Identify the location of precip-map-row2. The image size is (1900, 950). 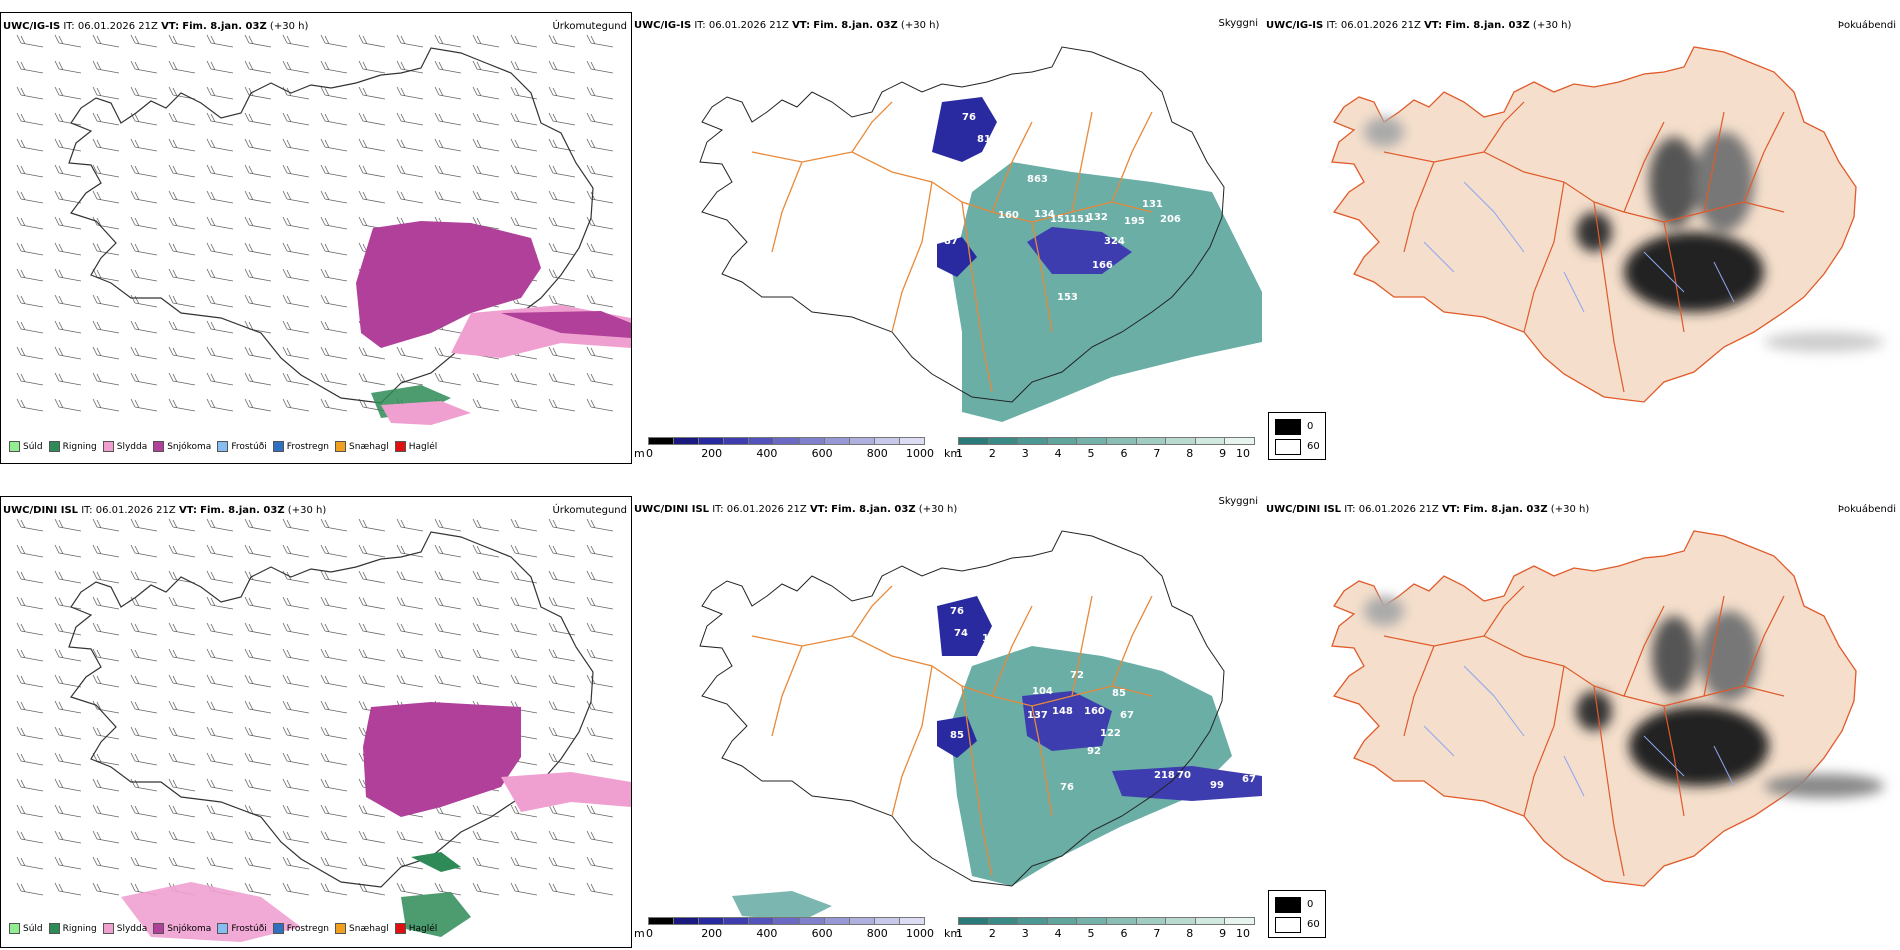
(323, 730).